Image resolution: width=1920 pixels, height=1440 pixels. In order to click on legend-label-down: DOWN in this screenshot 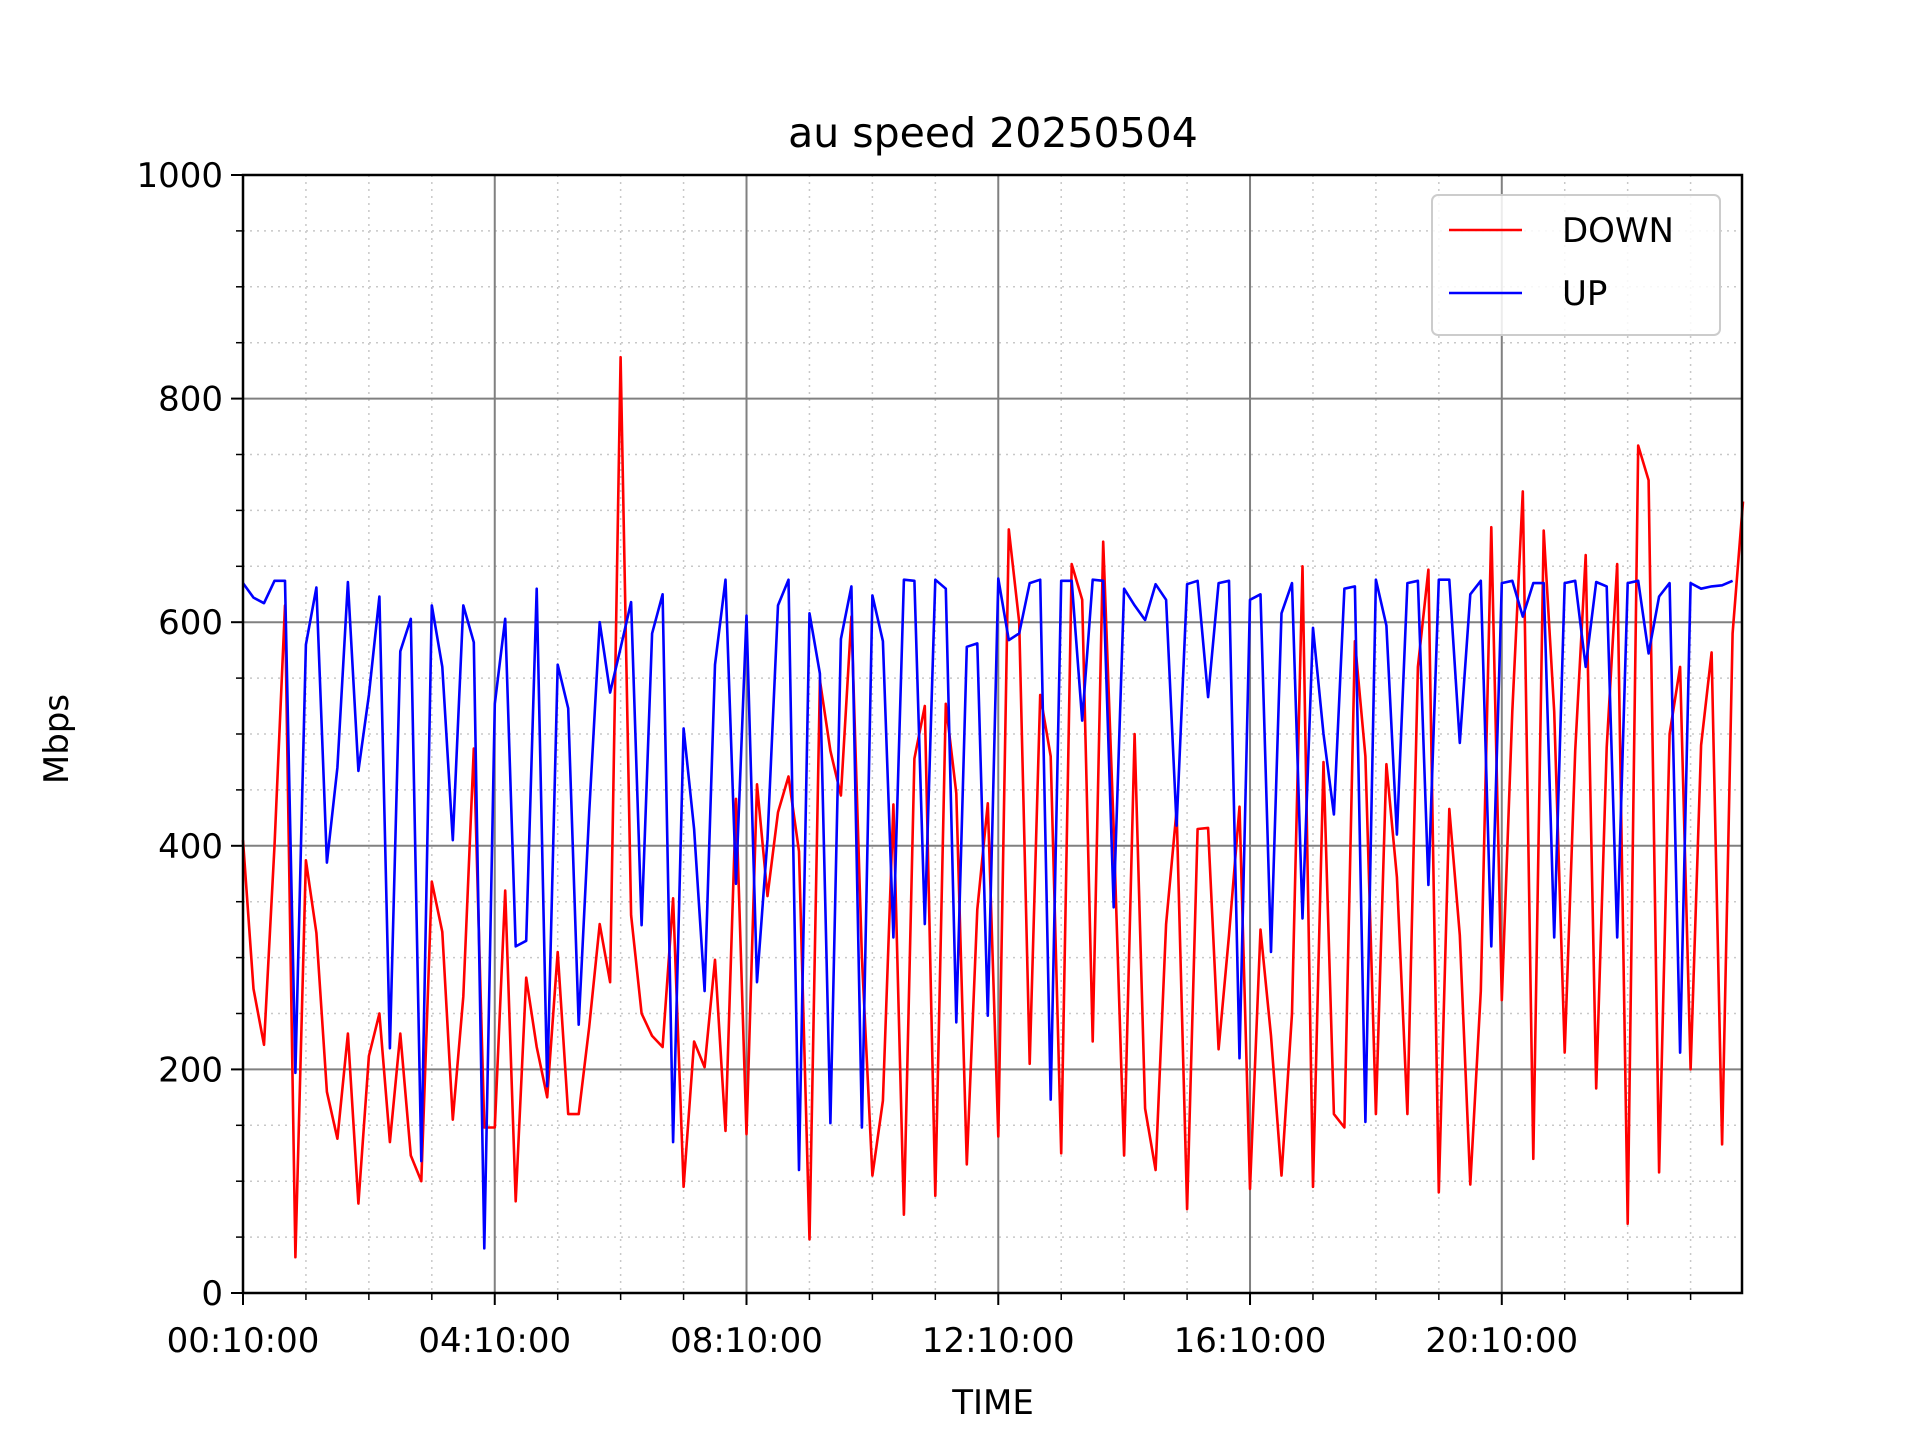, I will do `click(1618, 231)`.